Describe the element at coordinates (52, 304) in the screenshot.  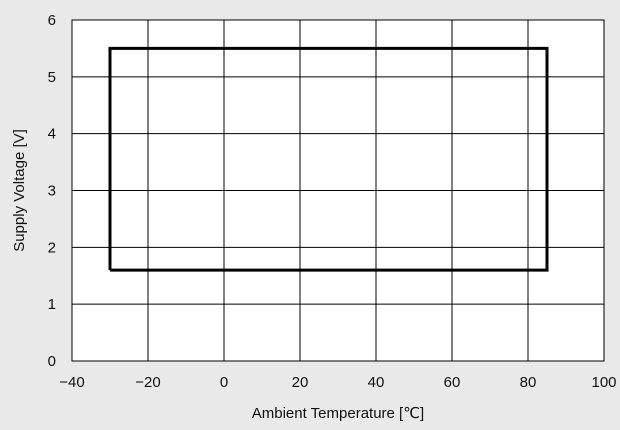
I see `y-tick-label: 1` at that location.